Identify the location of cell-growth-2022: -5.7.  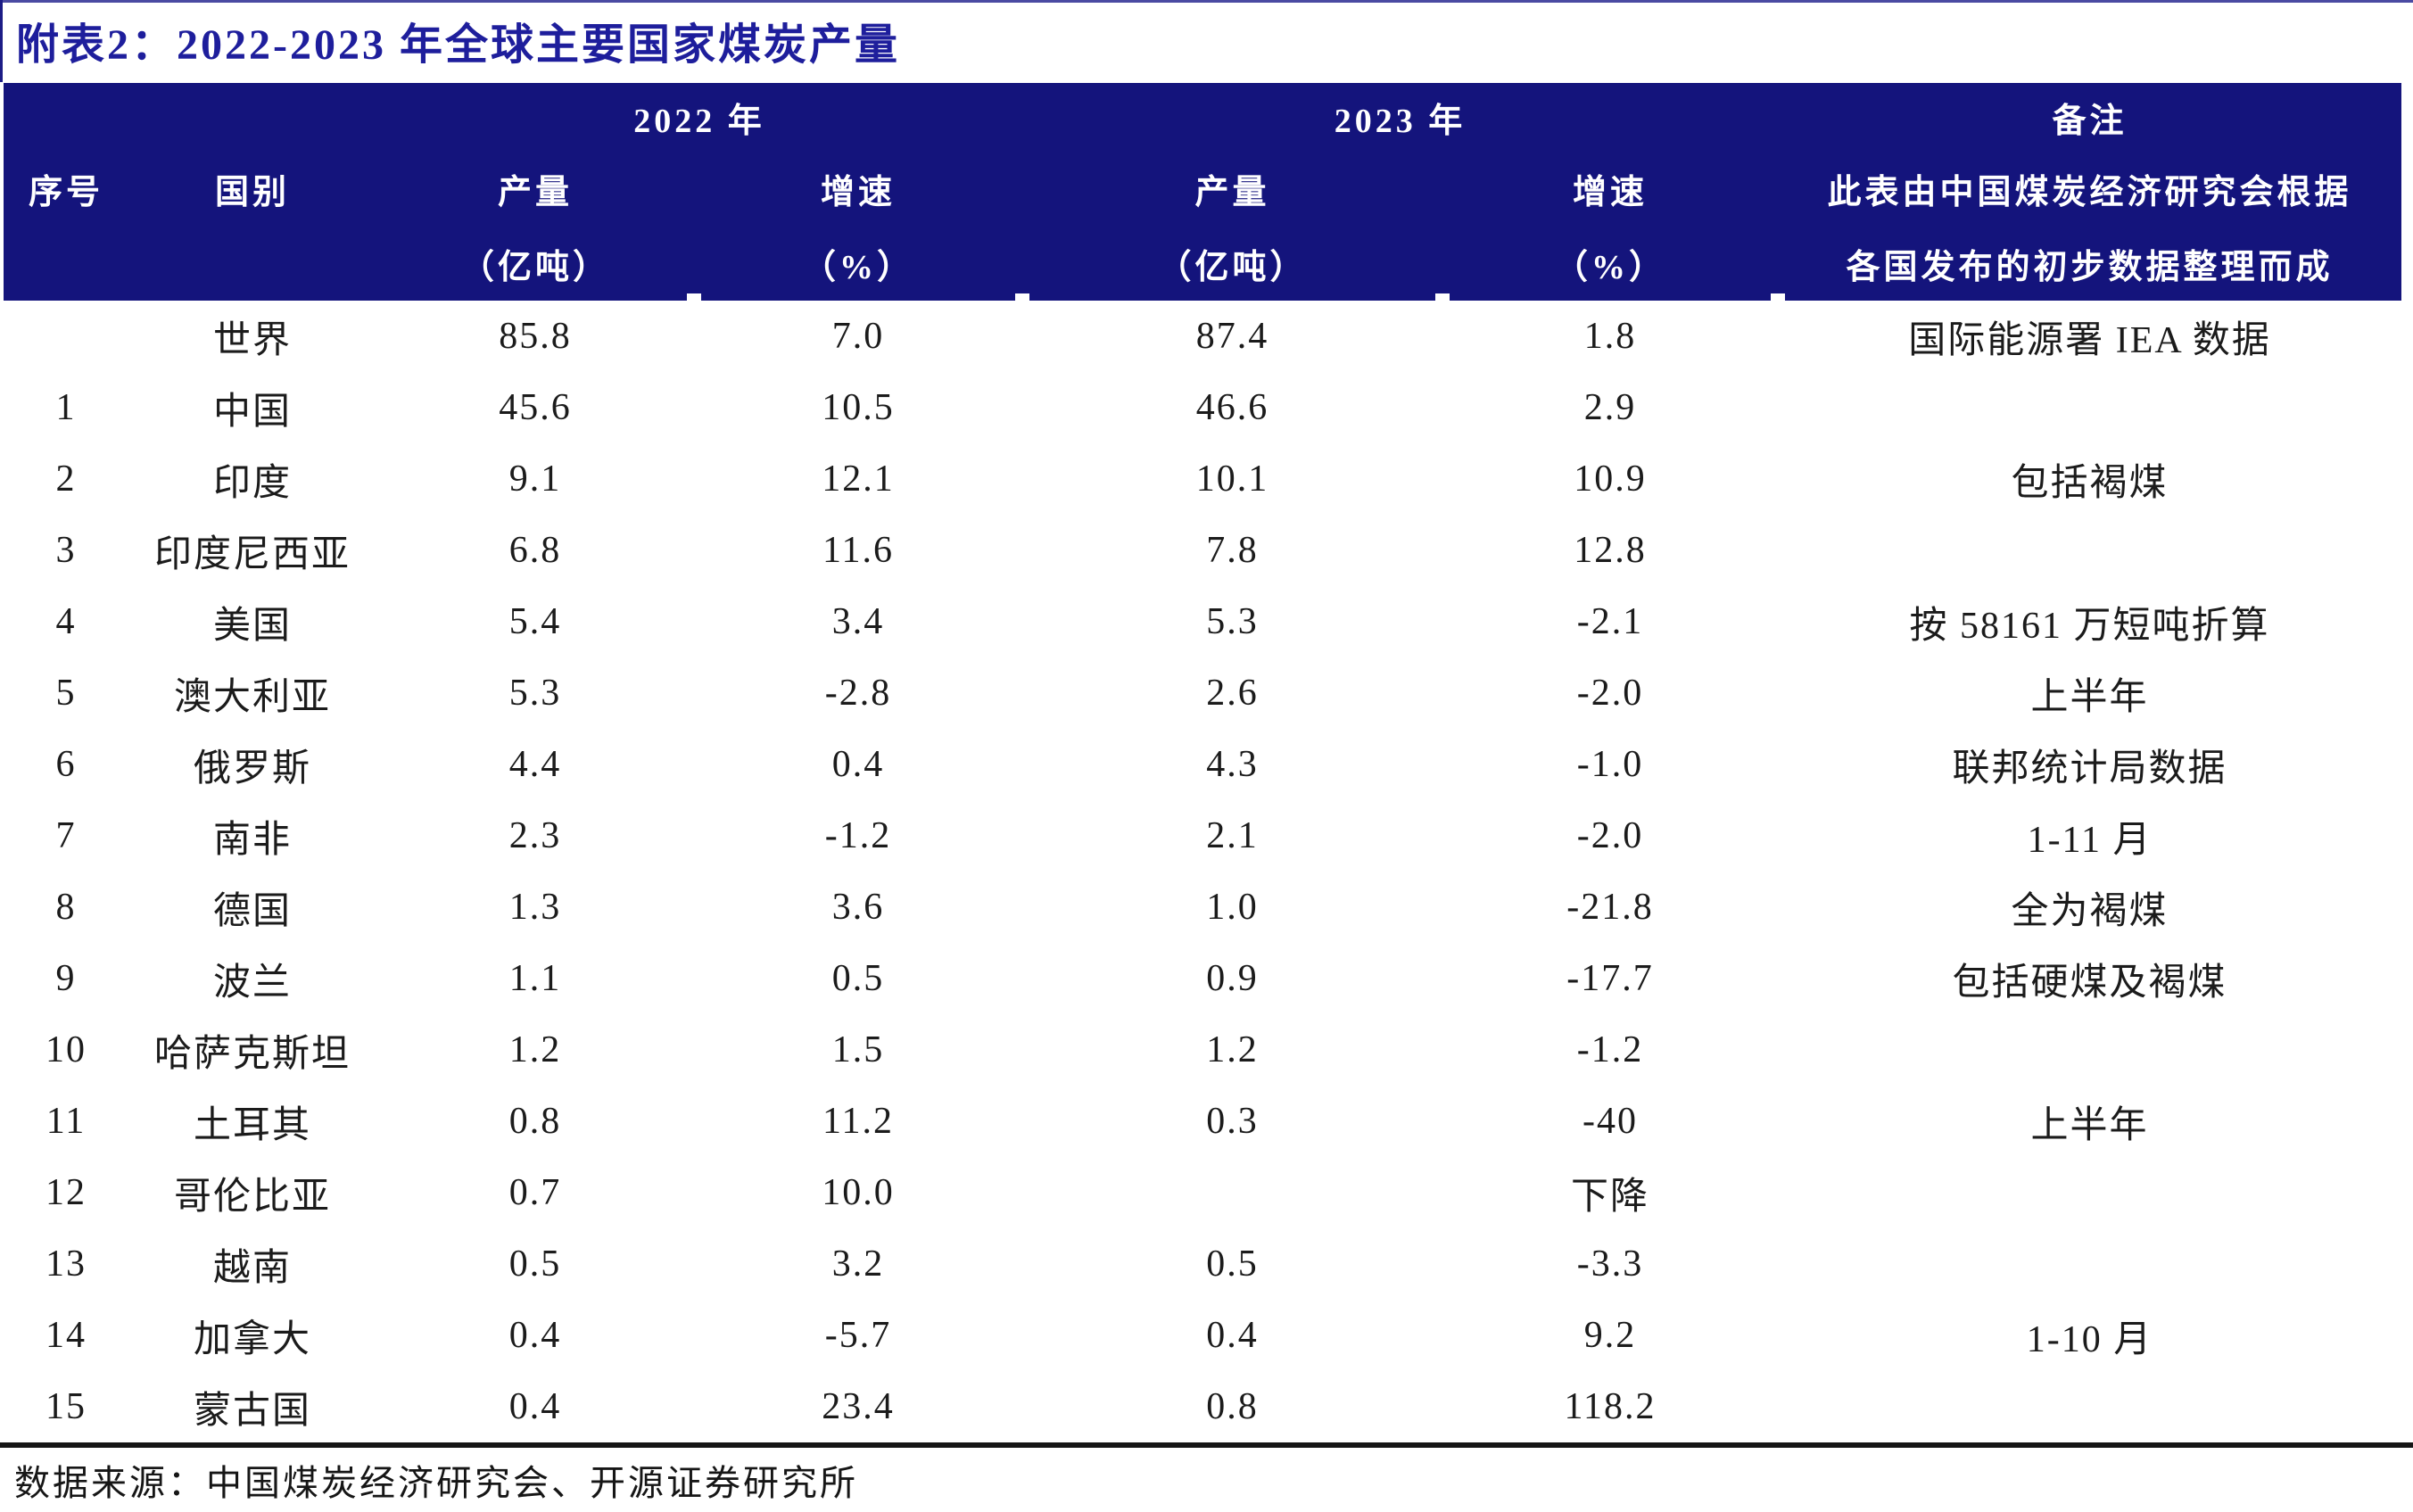
(858, 1335).